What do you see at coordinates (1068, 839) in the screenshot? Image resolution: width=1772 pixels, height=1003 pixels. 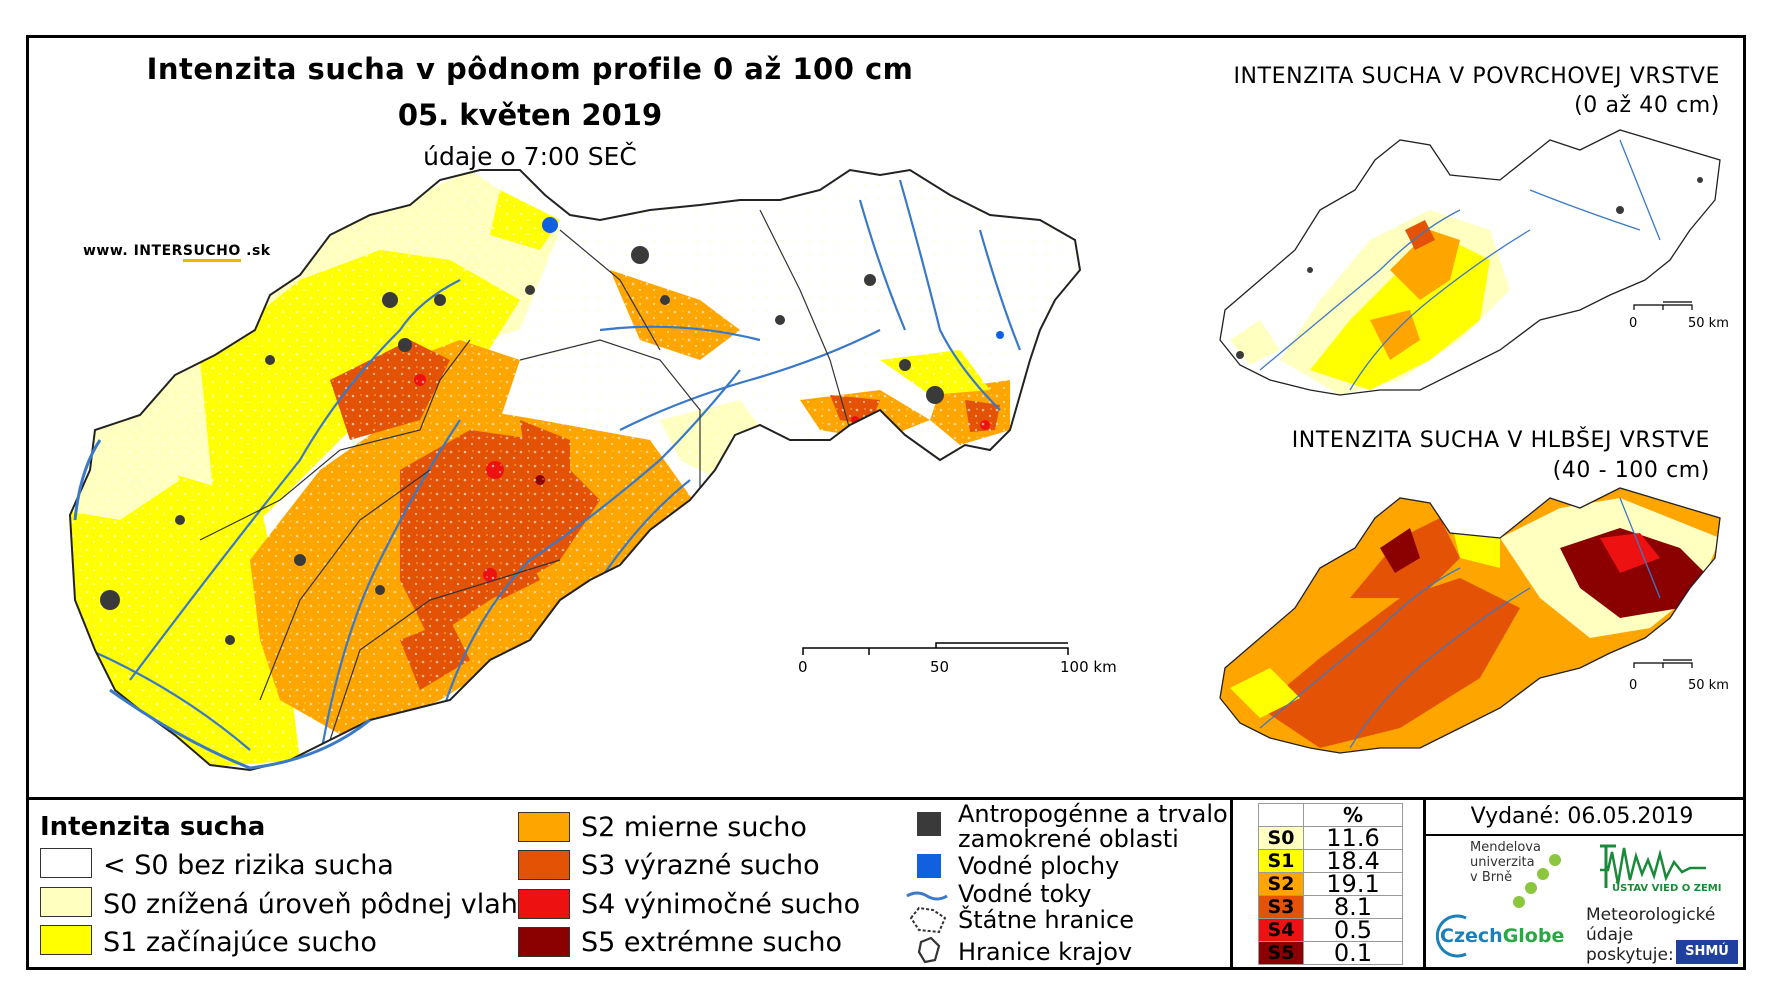 I see `legend-anthropogenic-2: zamokrené oblasti` at bounding box center [1068, 839].